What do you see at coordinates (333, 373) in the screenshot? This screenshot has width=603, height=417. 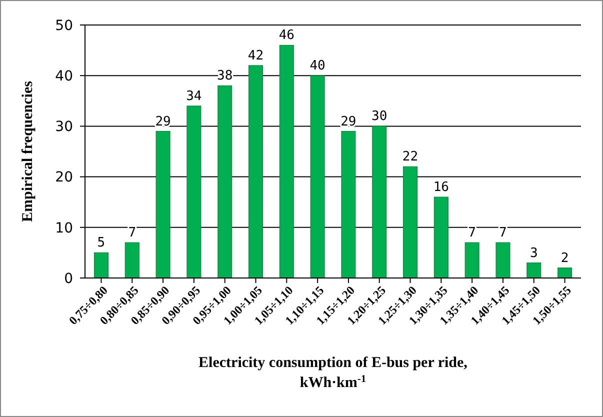 I see `x-axis-title: Electricity consumption of E-bus per ride, kWh·km$^{-1}$` at bounding box center [333, 373].